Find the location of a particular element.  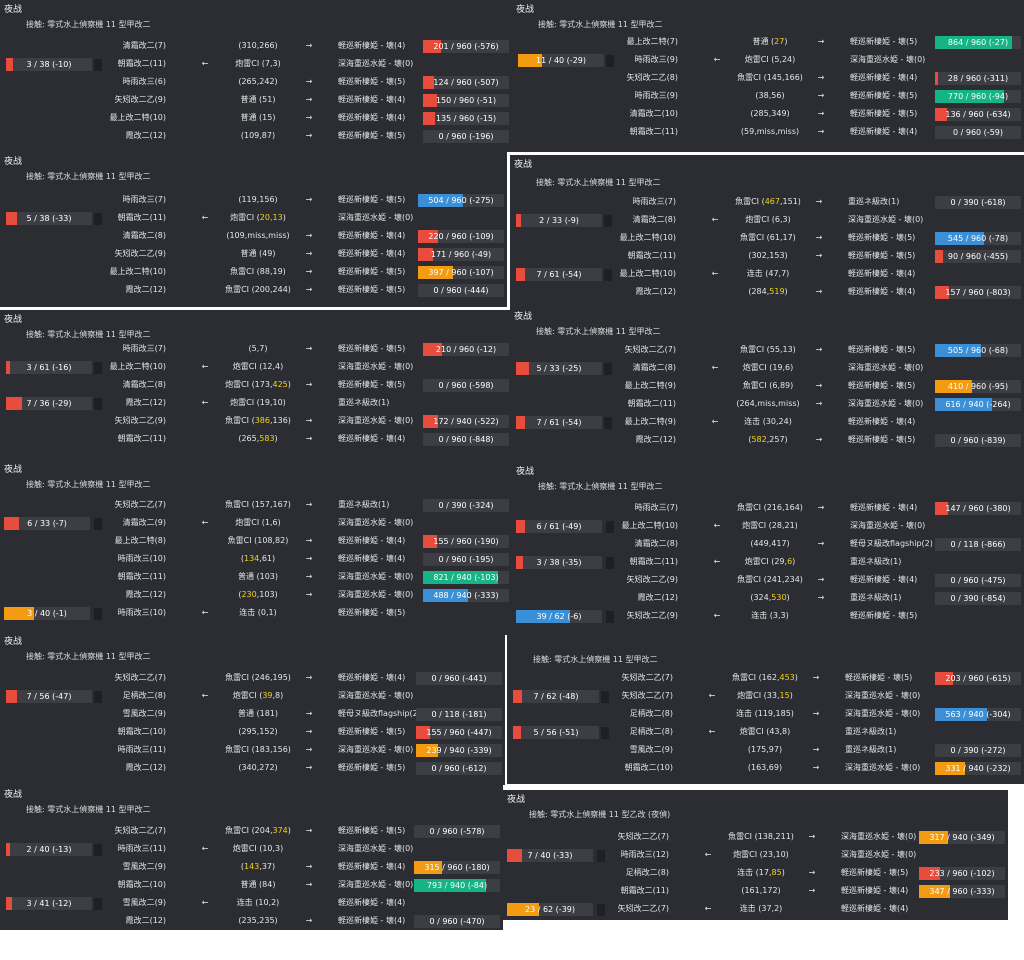

attack-text: (59,miss,miss) is located at coordinates (770, 131).